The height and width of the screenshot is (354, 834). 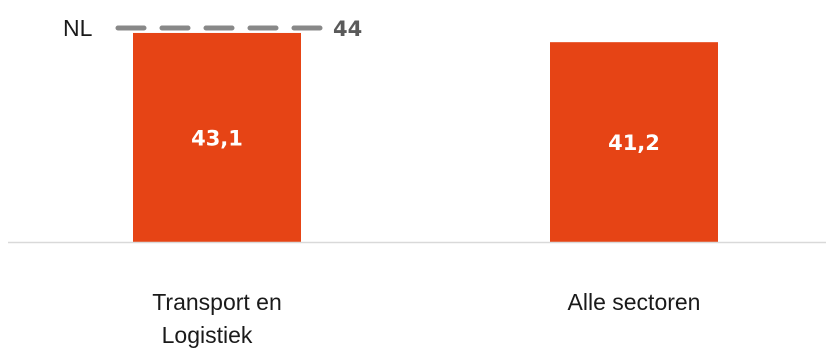 I want to click on category-label-2-line-1: Alle sectoren, so click(x=634, y=302).